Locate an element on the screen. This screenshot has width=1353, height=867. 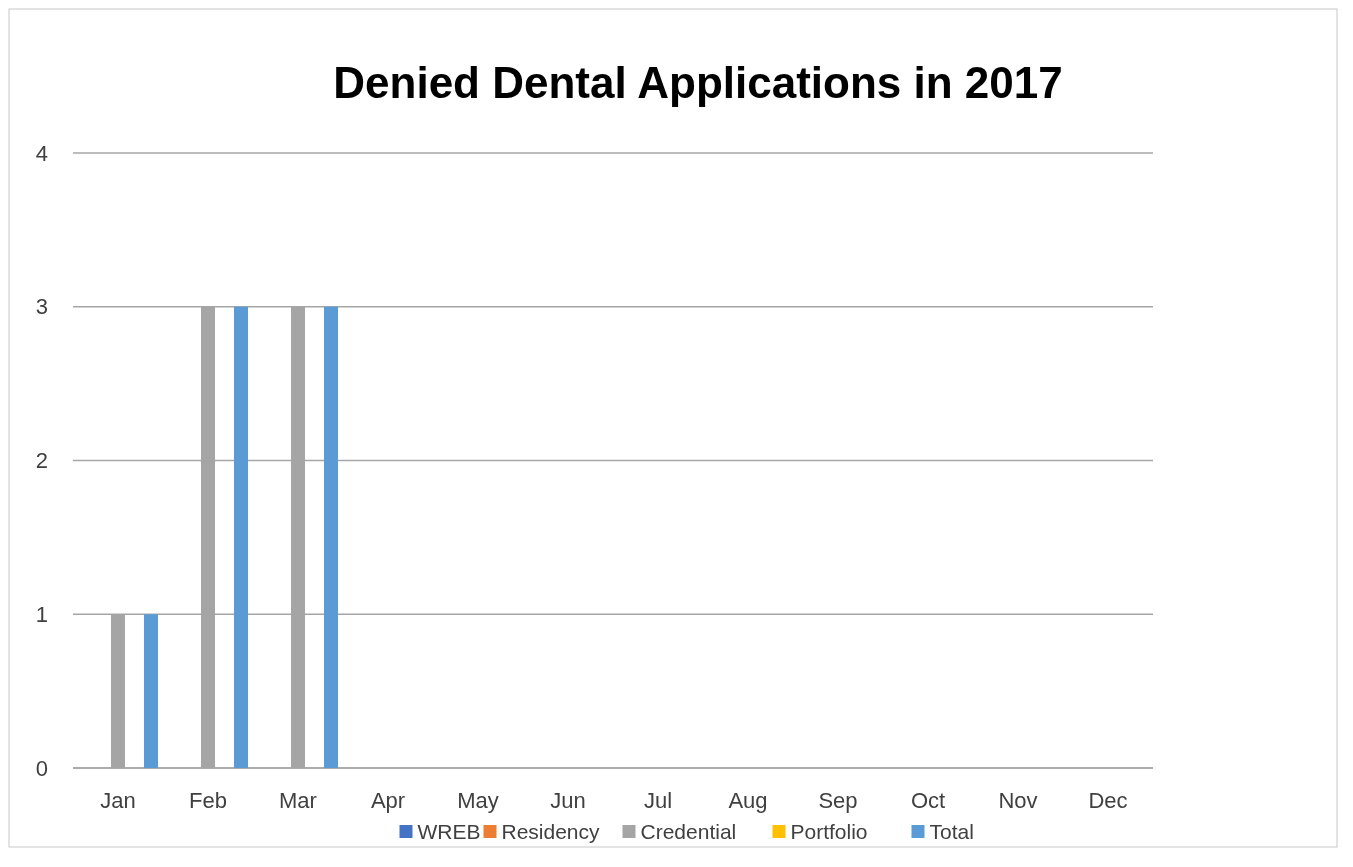
legend-label: Credential is located at coordinates (688, 832).